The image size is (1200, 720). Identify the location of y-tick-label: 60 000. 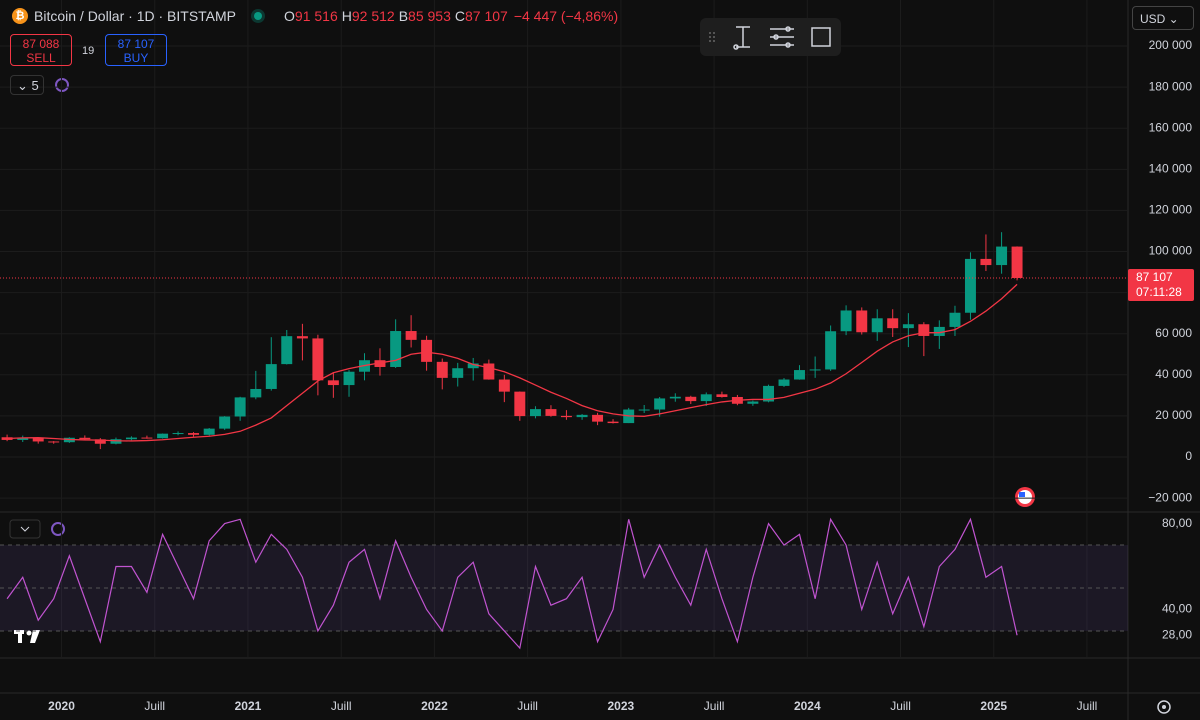
(1173, 333).